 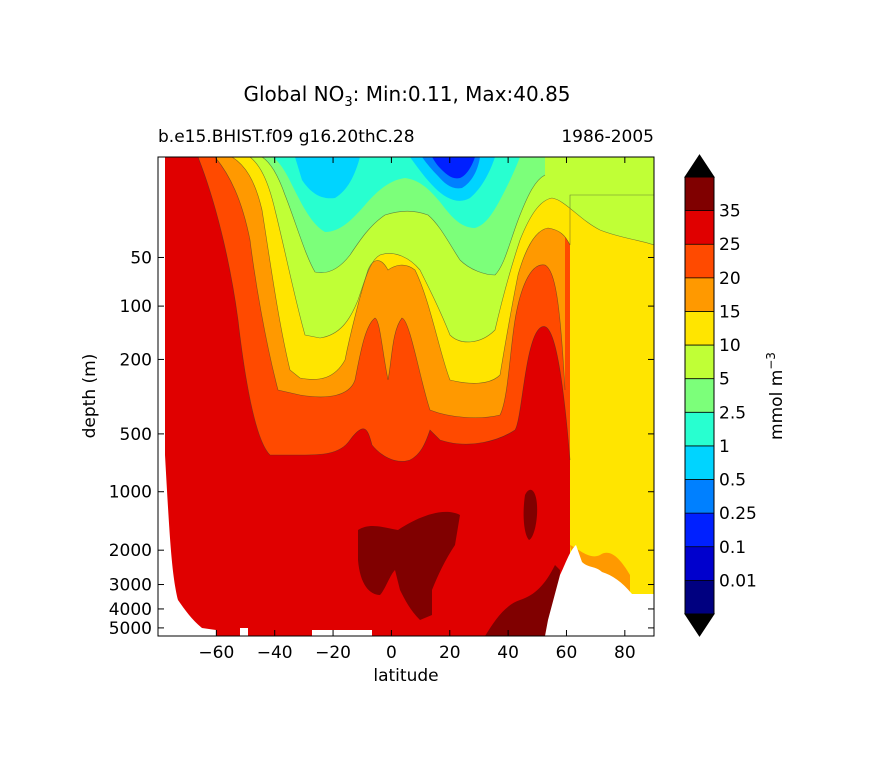 I want to click on band-darkred-blob, so click(x=530, y=514).